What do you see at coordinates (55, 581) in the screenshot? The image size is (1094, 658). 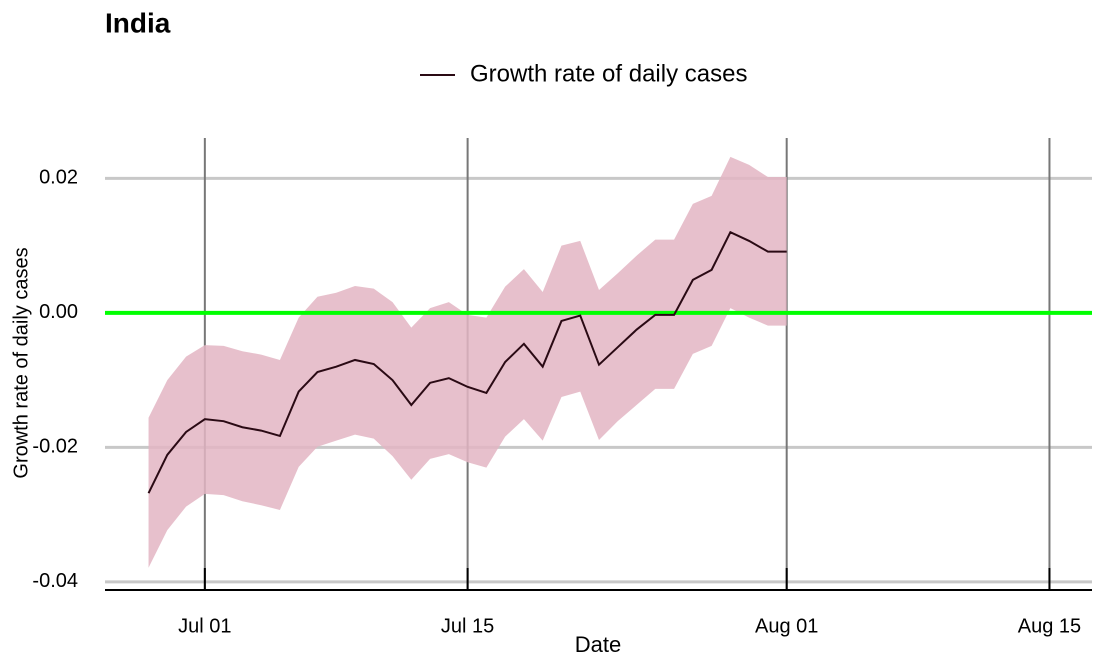 I see `y-tick-label: -0.04` at bounding box center [55, 581].